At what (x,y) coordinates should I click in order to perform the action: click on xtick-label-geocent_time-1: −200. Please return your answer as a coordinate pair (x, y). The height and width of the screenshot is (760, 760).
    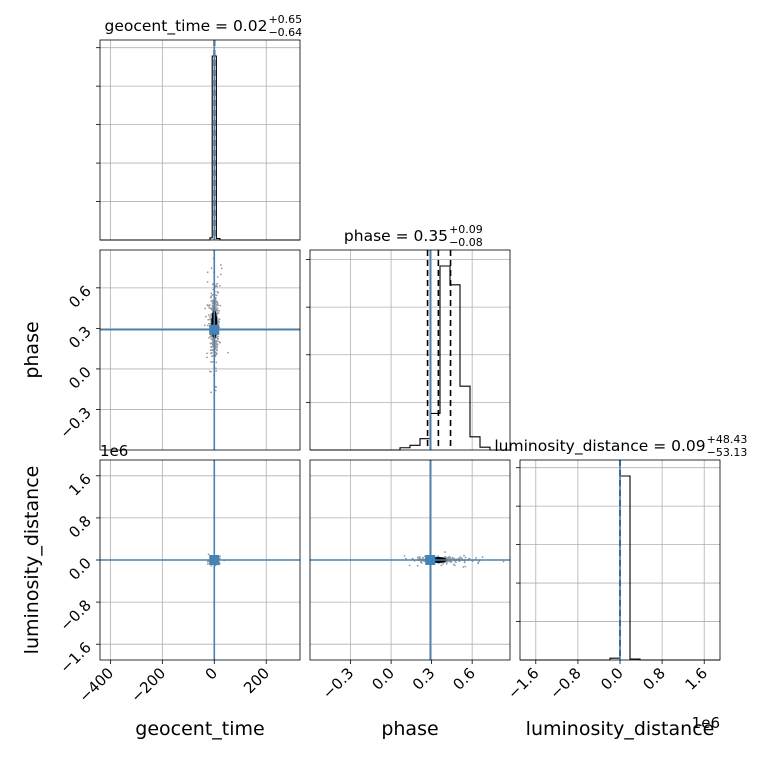
    Looking at the image, I should click on (148, 685).